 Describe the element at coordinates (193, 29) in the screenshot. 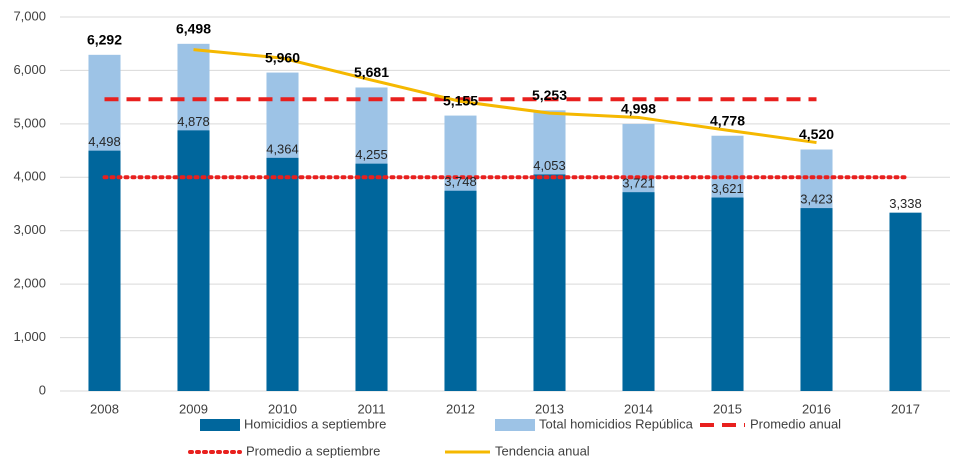

I see `value-label: 6,498` at that location.